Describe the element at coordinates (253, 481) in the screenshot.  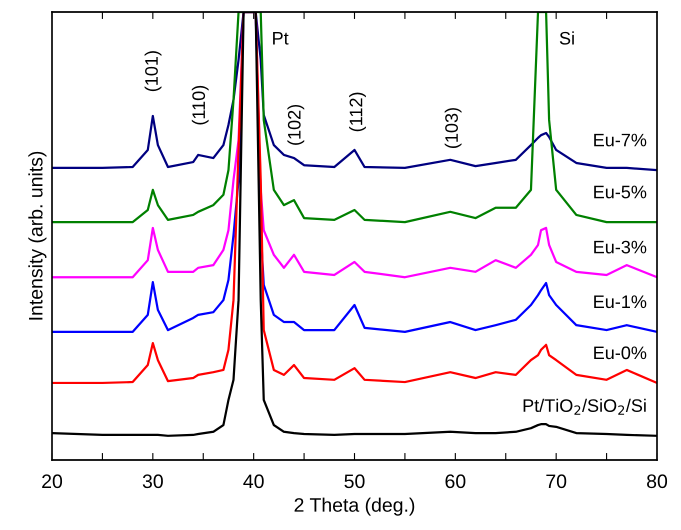
I see `x-tick-label: 40` at that location.